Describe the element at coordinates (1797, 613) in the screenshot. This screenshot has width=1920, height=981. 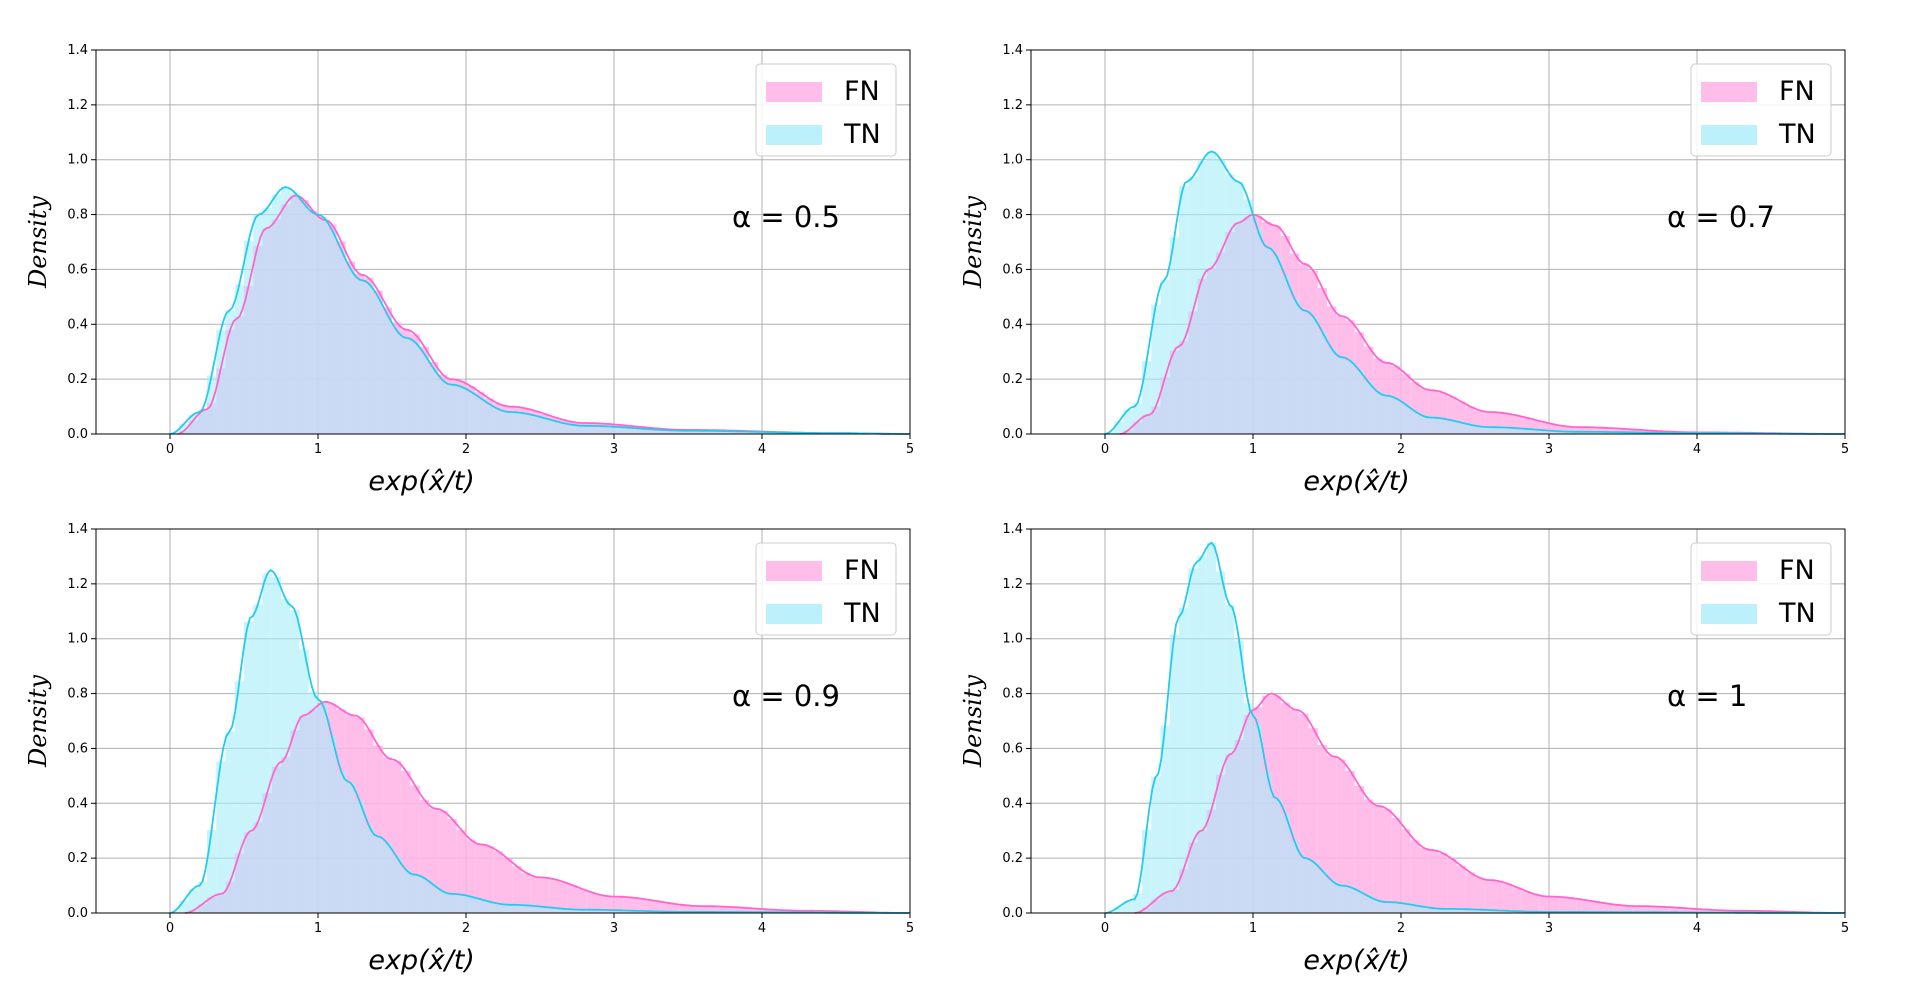
I see `legend-label-tn: TN` at that location.